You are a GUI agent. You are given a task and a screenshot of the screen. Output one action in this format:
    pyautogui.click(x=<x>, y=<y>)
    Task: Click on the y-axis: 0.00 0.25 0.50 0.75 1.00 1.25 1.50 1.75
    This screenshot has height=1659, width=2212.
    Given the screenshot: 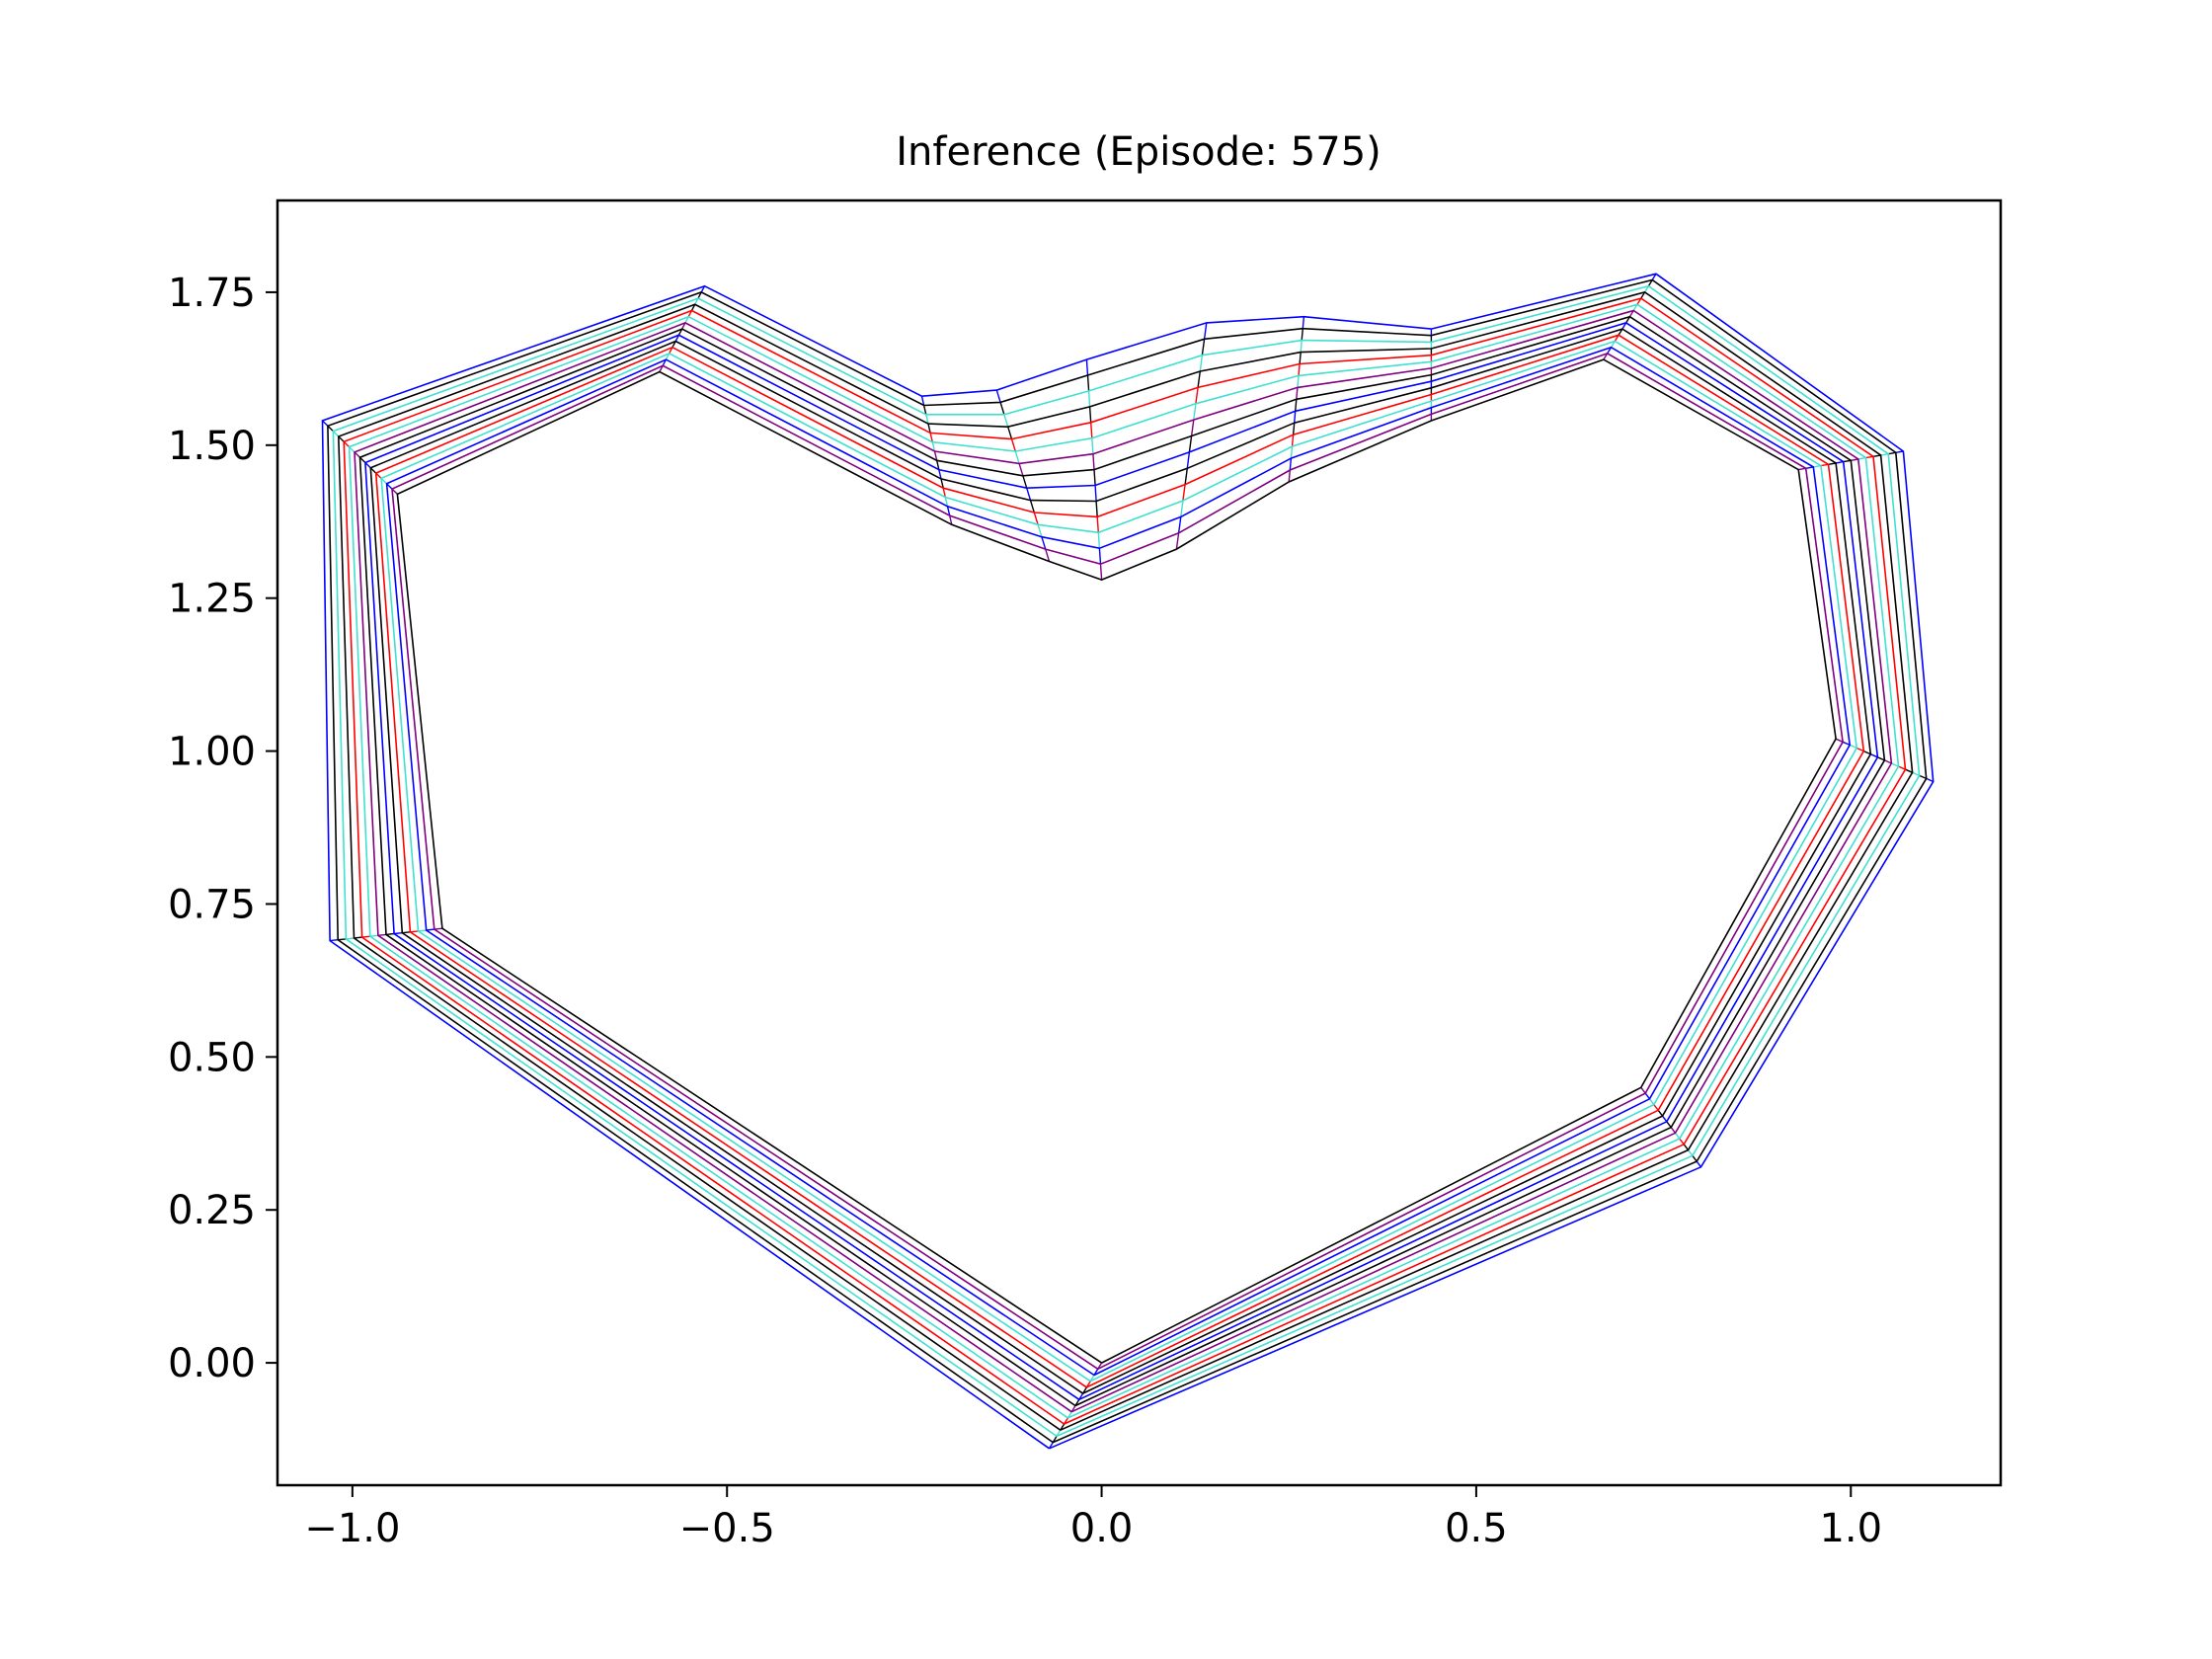 What is the action you would take?
    pyautogui.click(x=223, y=829)
    